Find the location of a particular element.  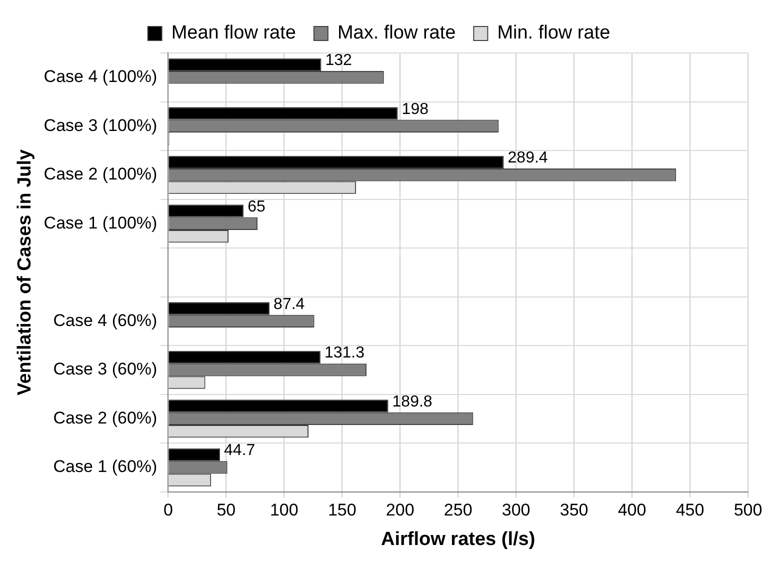

data-label: 131.3 is located at coordinates (344, 353).